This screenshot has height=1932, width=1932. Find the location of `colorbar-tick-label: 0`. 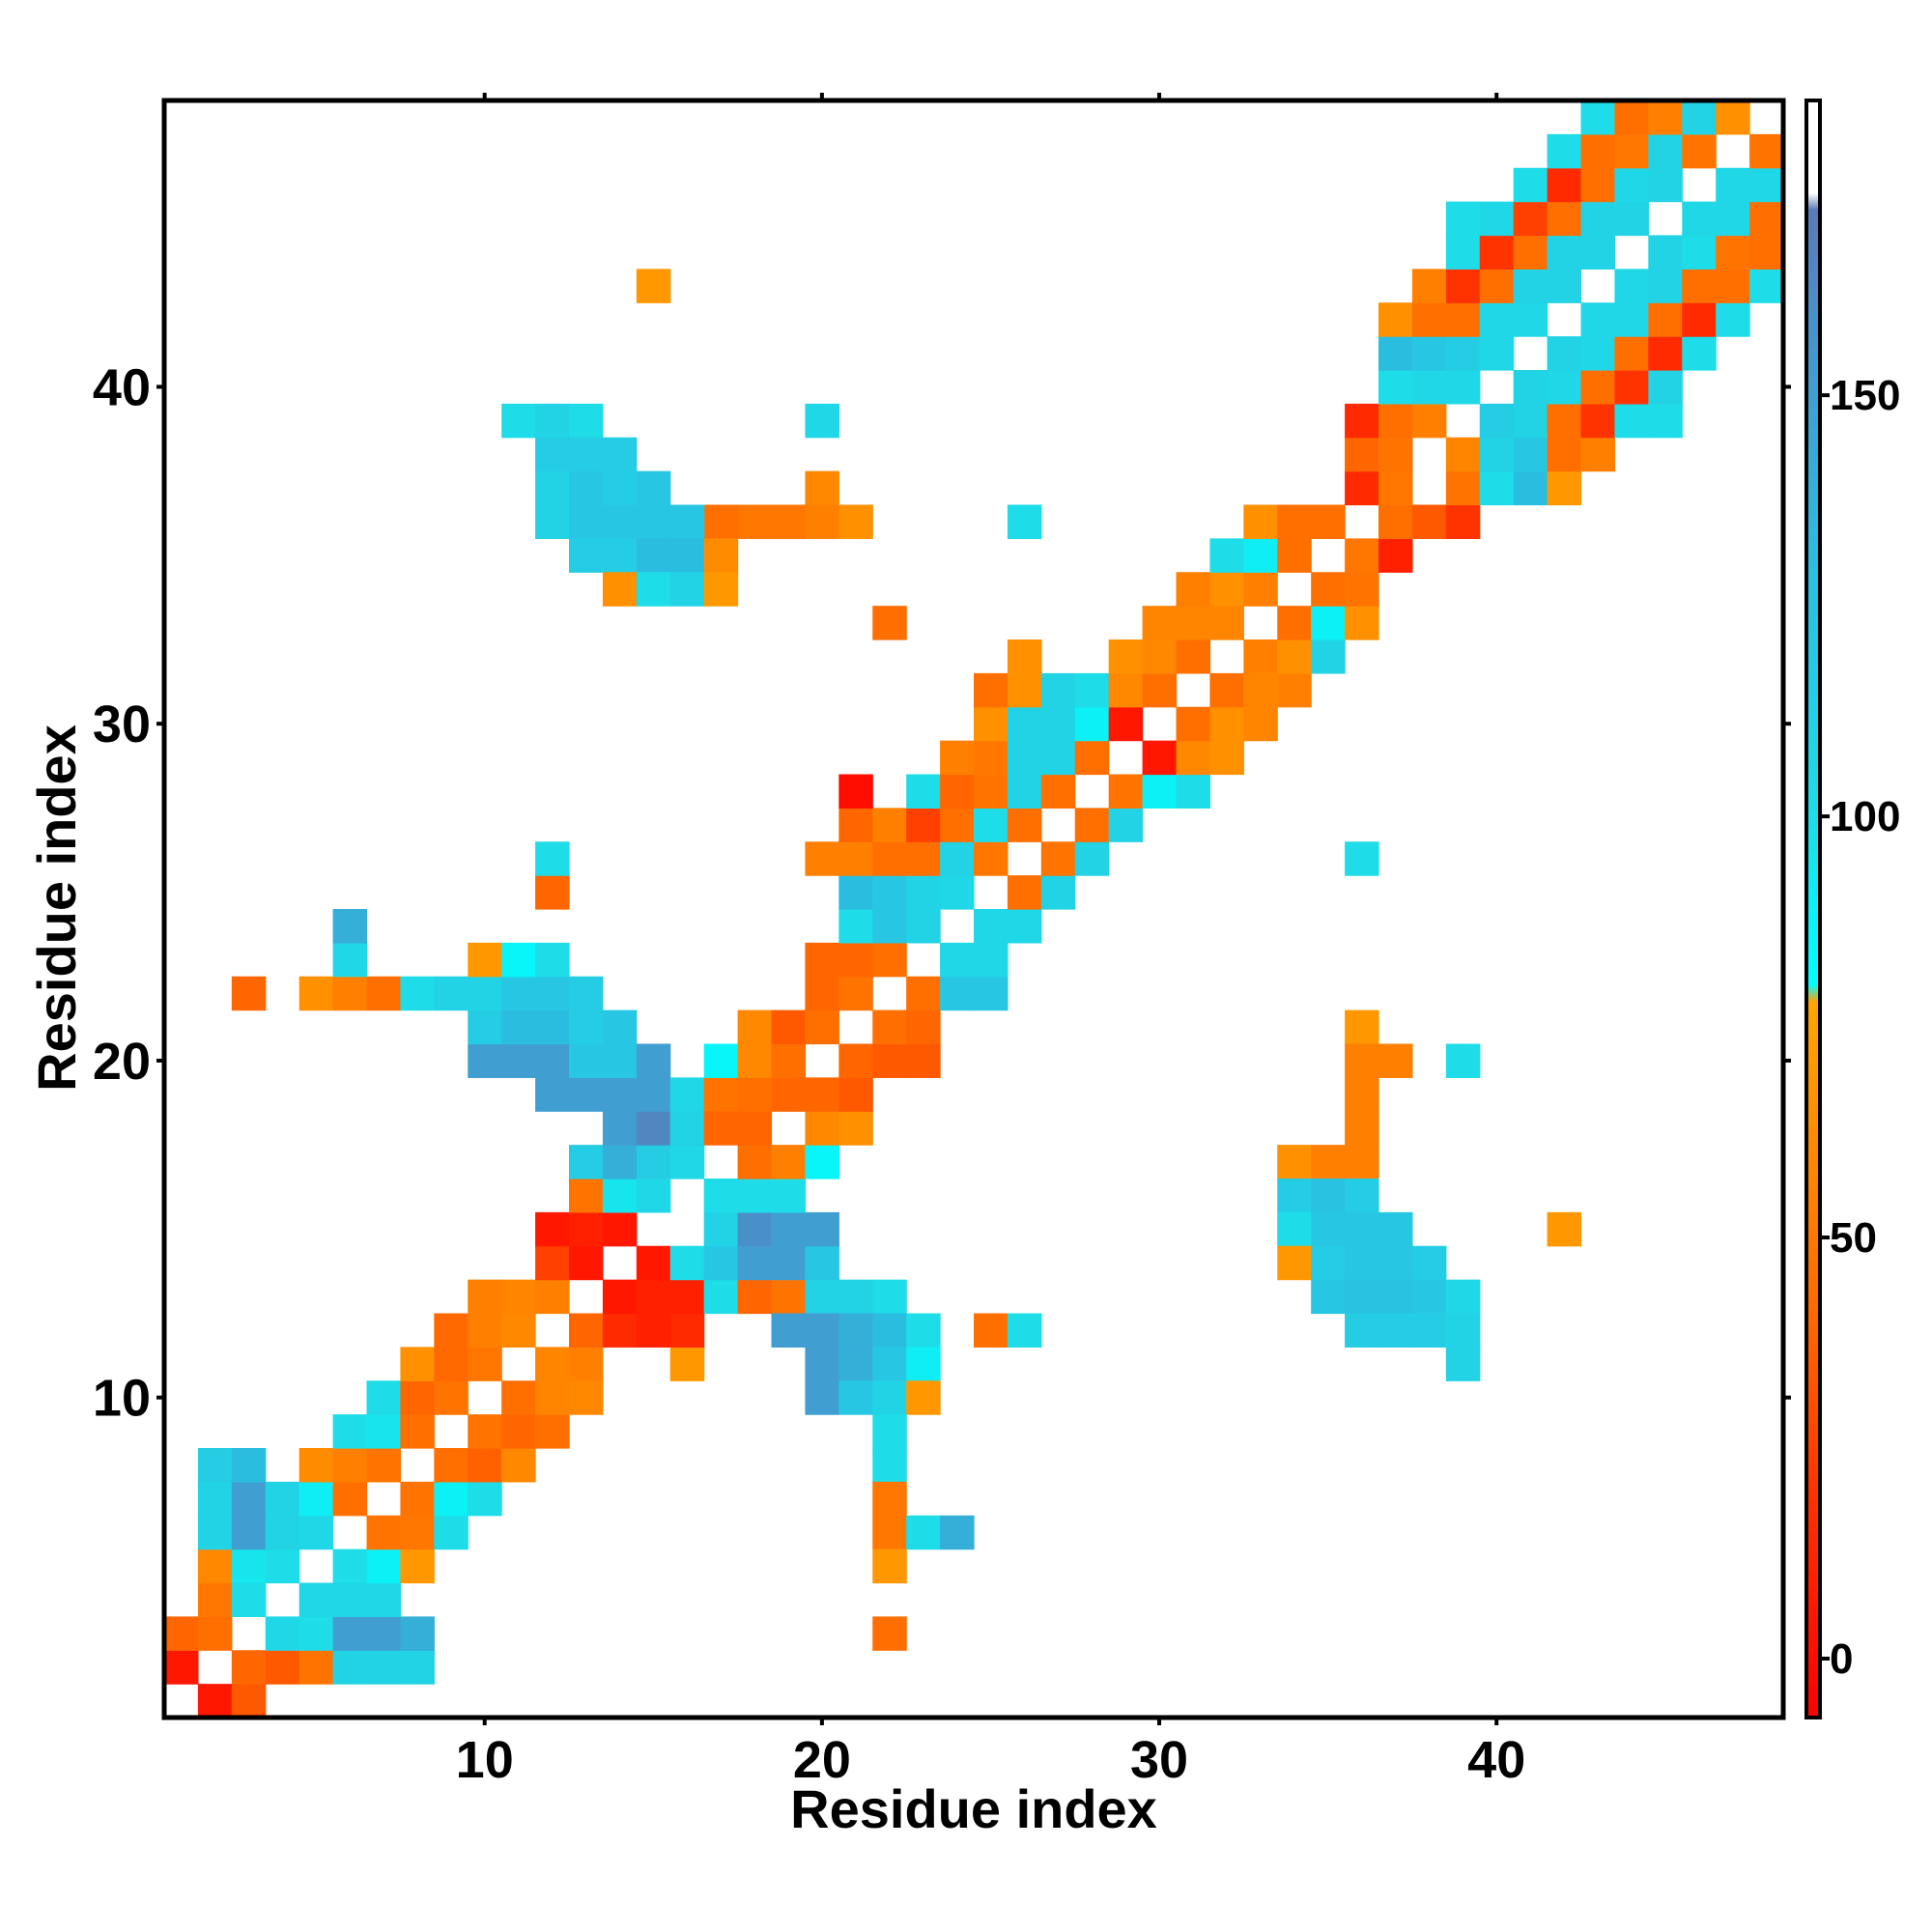

colorbar-tick-label: 0 is located at coordinates (1841, 1659).